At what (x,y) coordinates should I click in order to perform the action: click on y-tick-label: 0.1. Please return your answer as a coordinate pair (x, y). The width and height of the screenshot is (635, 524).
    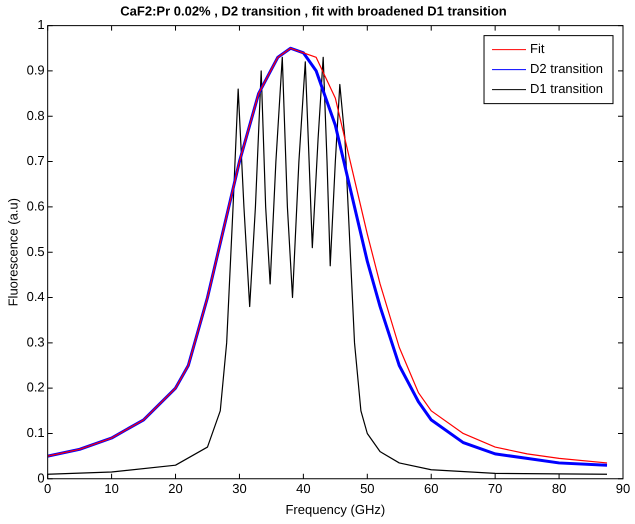
    Looking at the image, I should click on (35, 432).